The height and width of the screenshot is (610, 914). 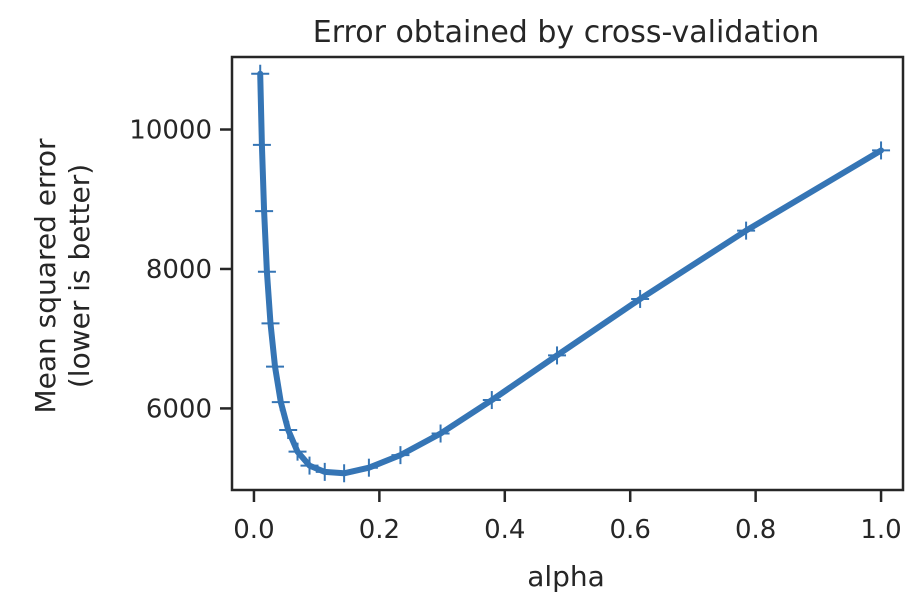 What do you see at coordinates (170, 131) in the screenshot?
I see `y-tick-label: 10000` at bounding box center [170, 131].